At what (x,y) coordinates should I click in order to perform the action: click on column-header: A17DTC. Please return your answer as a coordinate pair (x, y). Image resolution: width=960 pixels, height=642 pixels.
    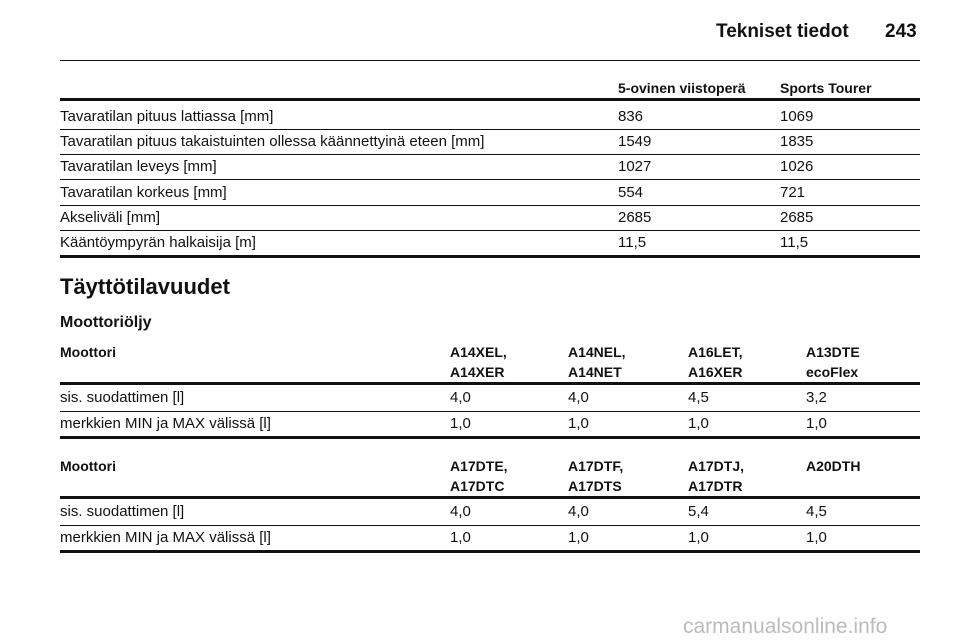
    Looking at the image, I should click on (477, 486).